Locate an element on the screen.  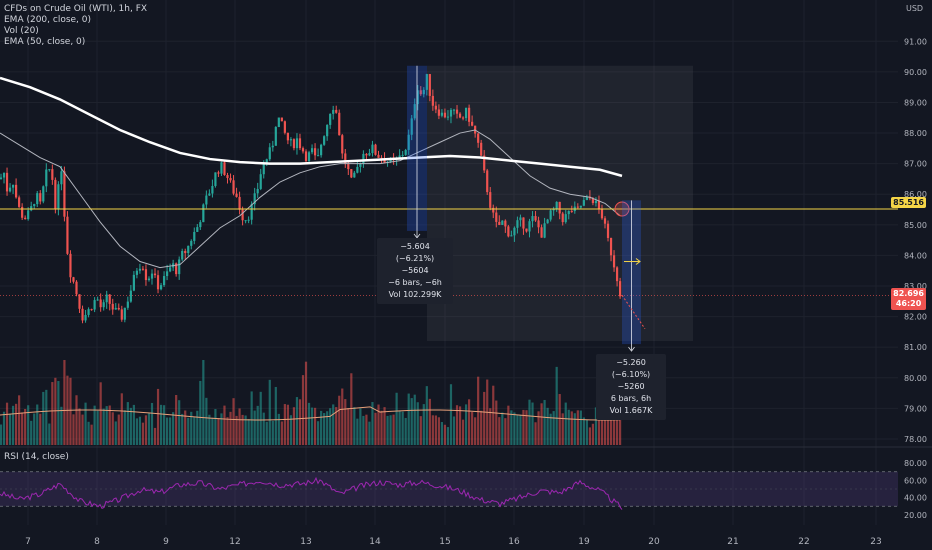
price-tick-label: 84.00 is located at coordinates (915, 255).